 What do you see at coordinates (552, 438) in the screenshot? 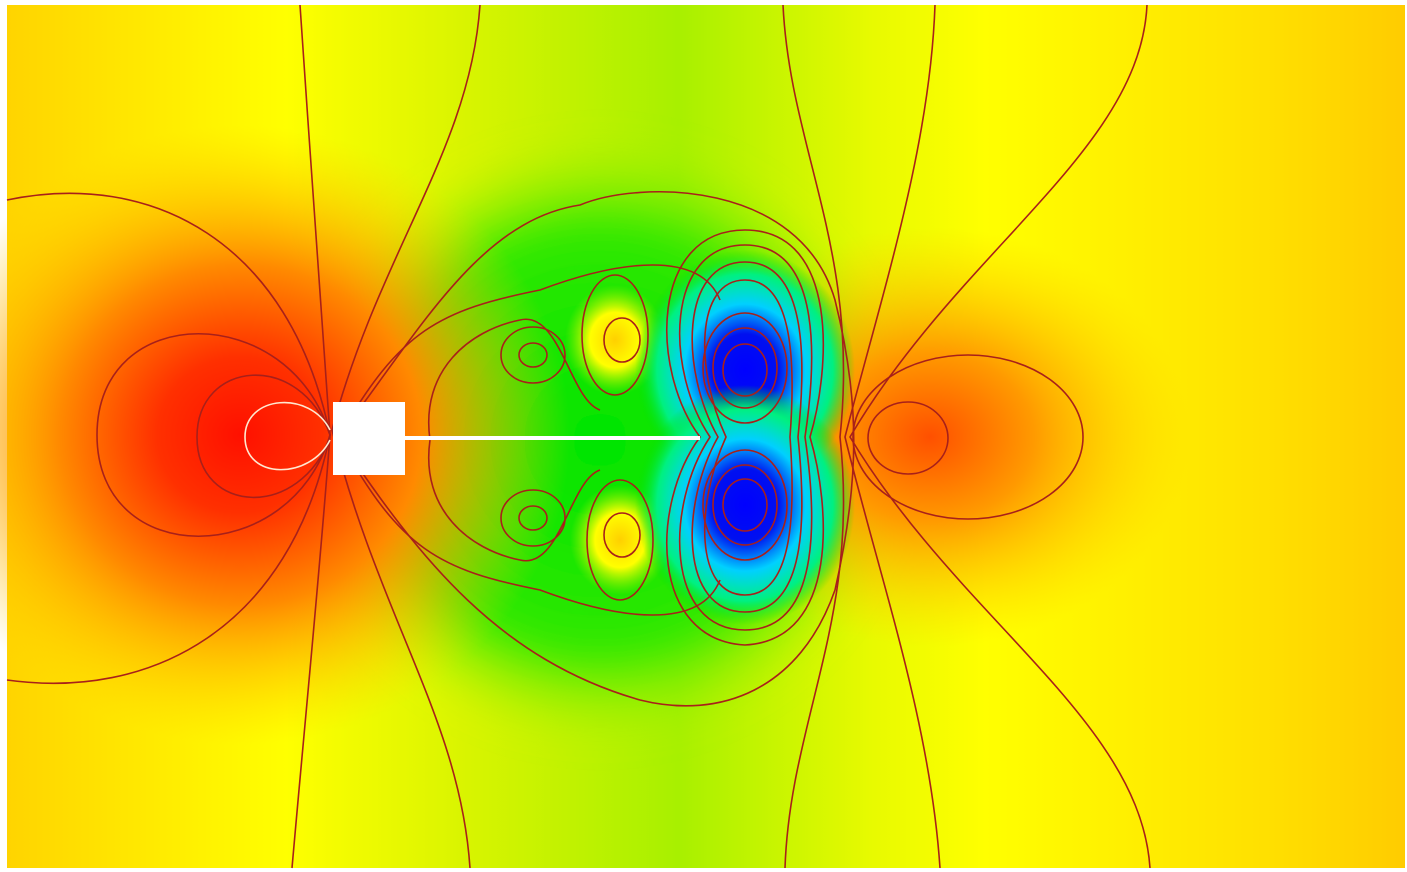
I see `plate` at bounding box center [552, 438].